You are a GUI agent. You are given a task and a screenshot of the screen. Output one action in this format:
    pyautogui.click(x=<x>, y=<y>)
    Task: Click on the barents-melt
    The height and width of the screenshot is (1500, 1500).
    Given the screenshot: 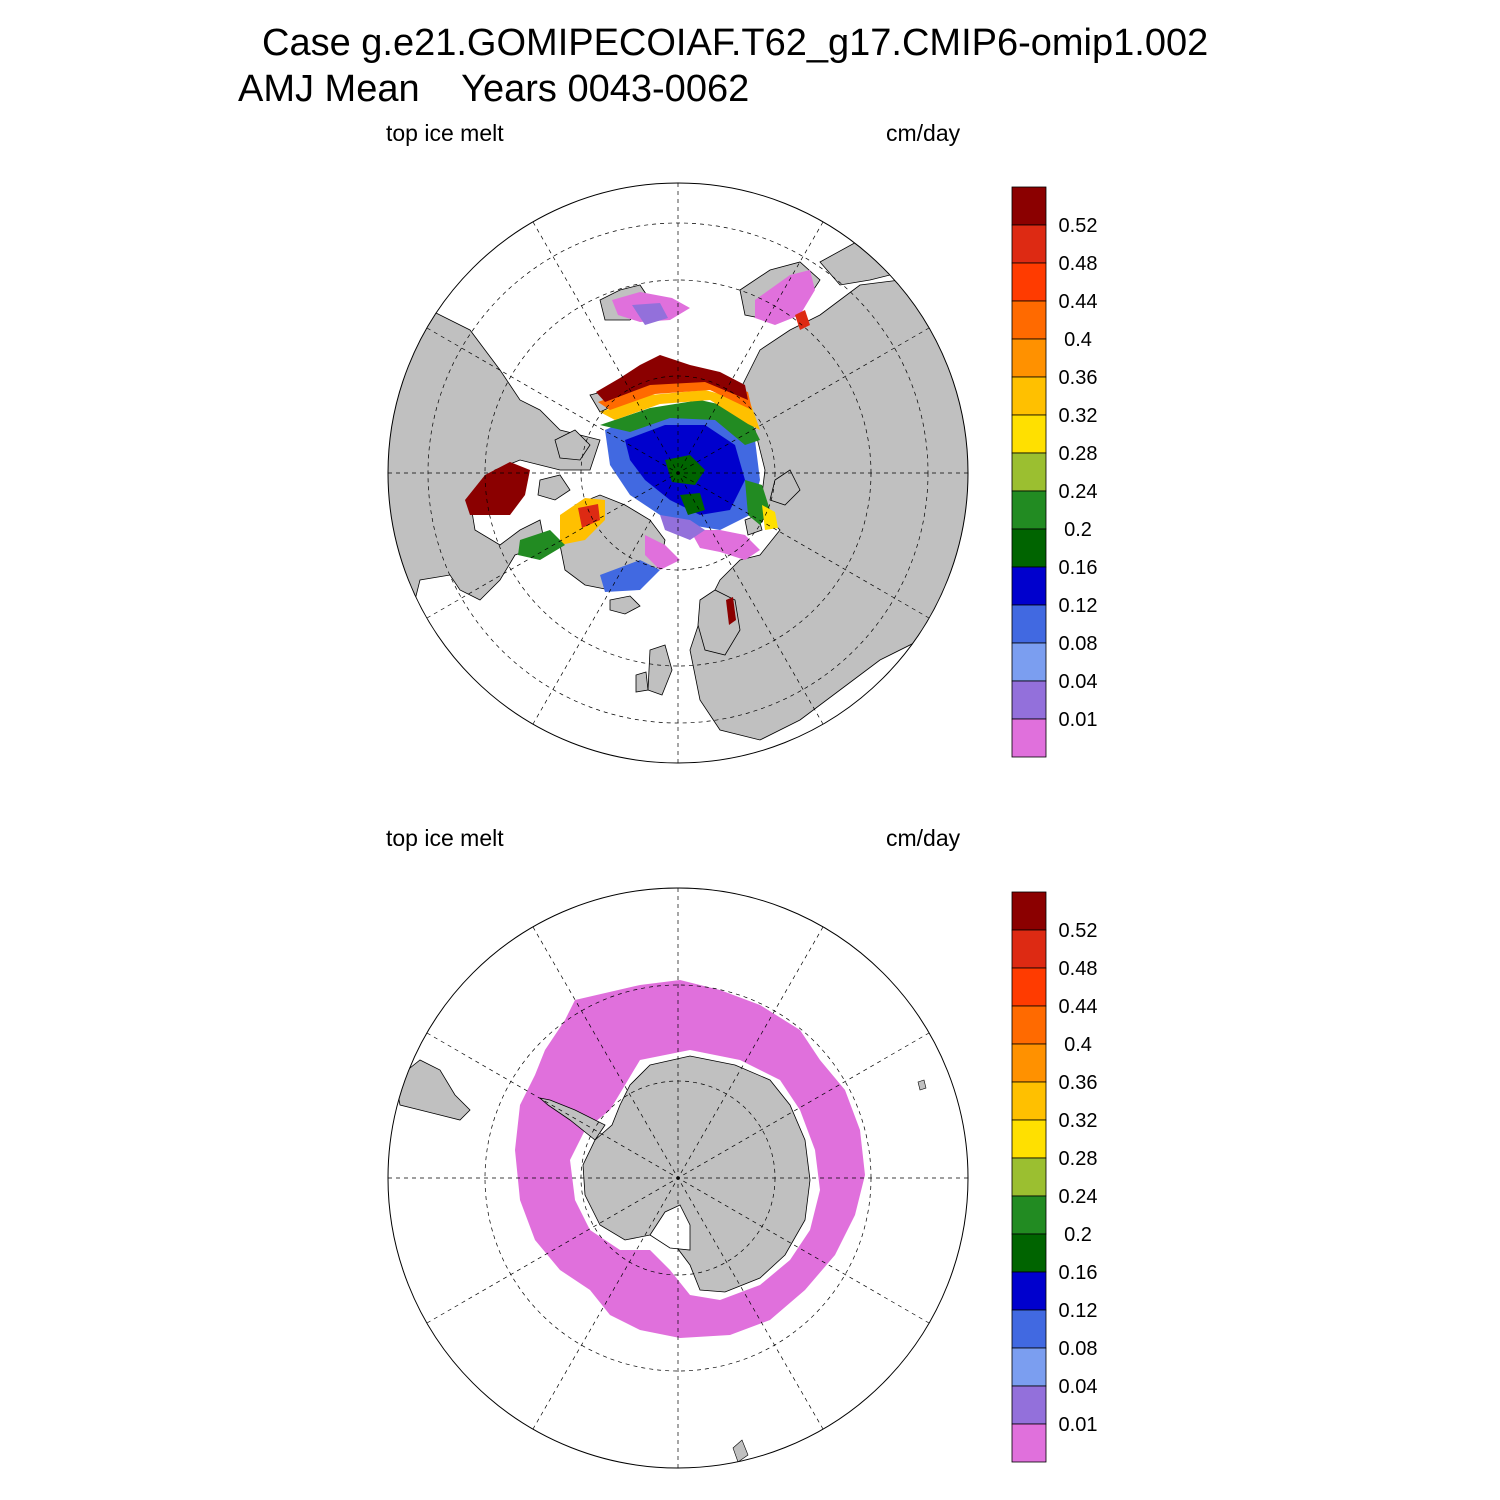 What is the action you would take?
    pyautogui.click(x=662, y=552)
    